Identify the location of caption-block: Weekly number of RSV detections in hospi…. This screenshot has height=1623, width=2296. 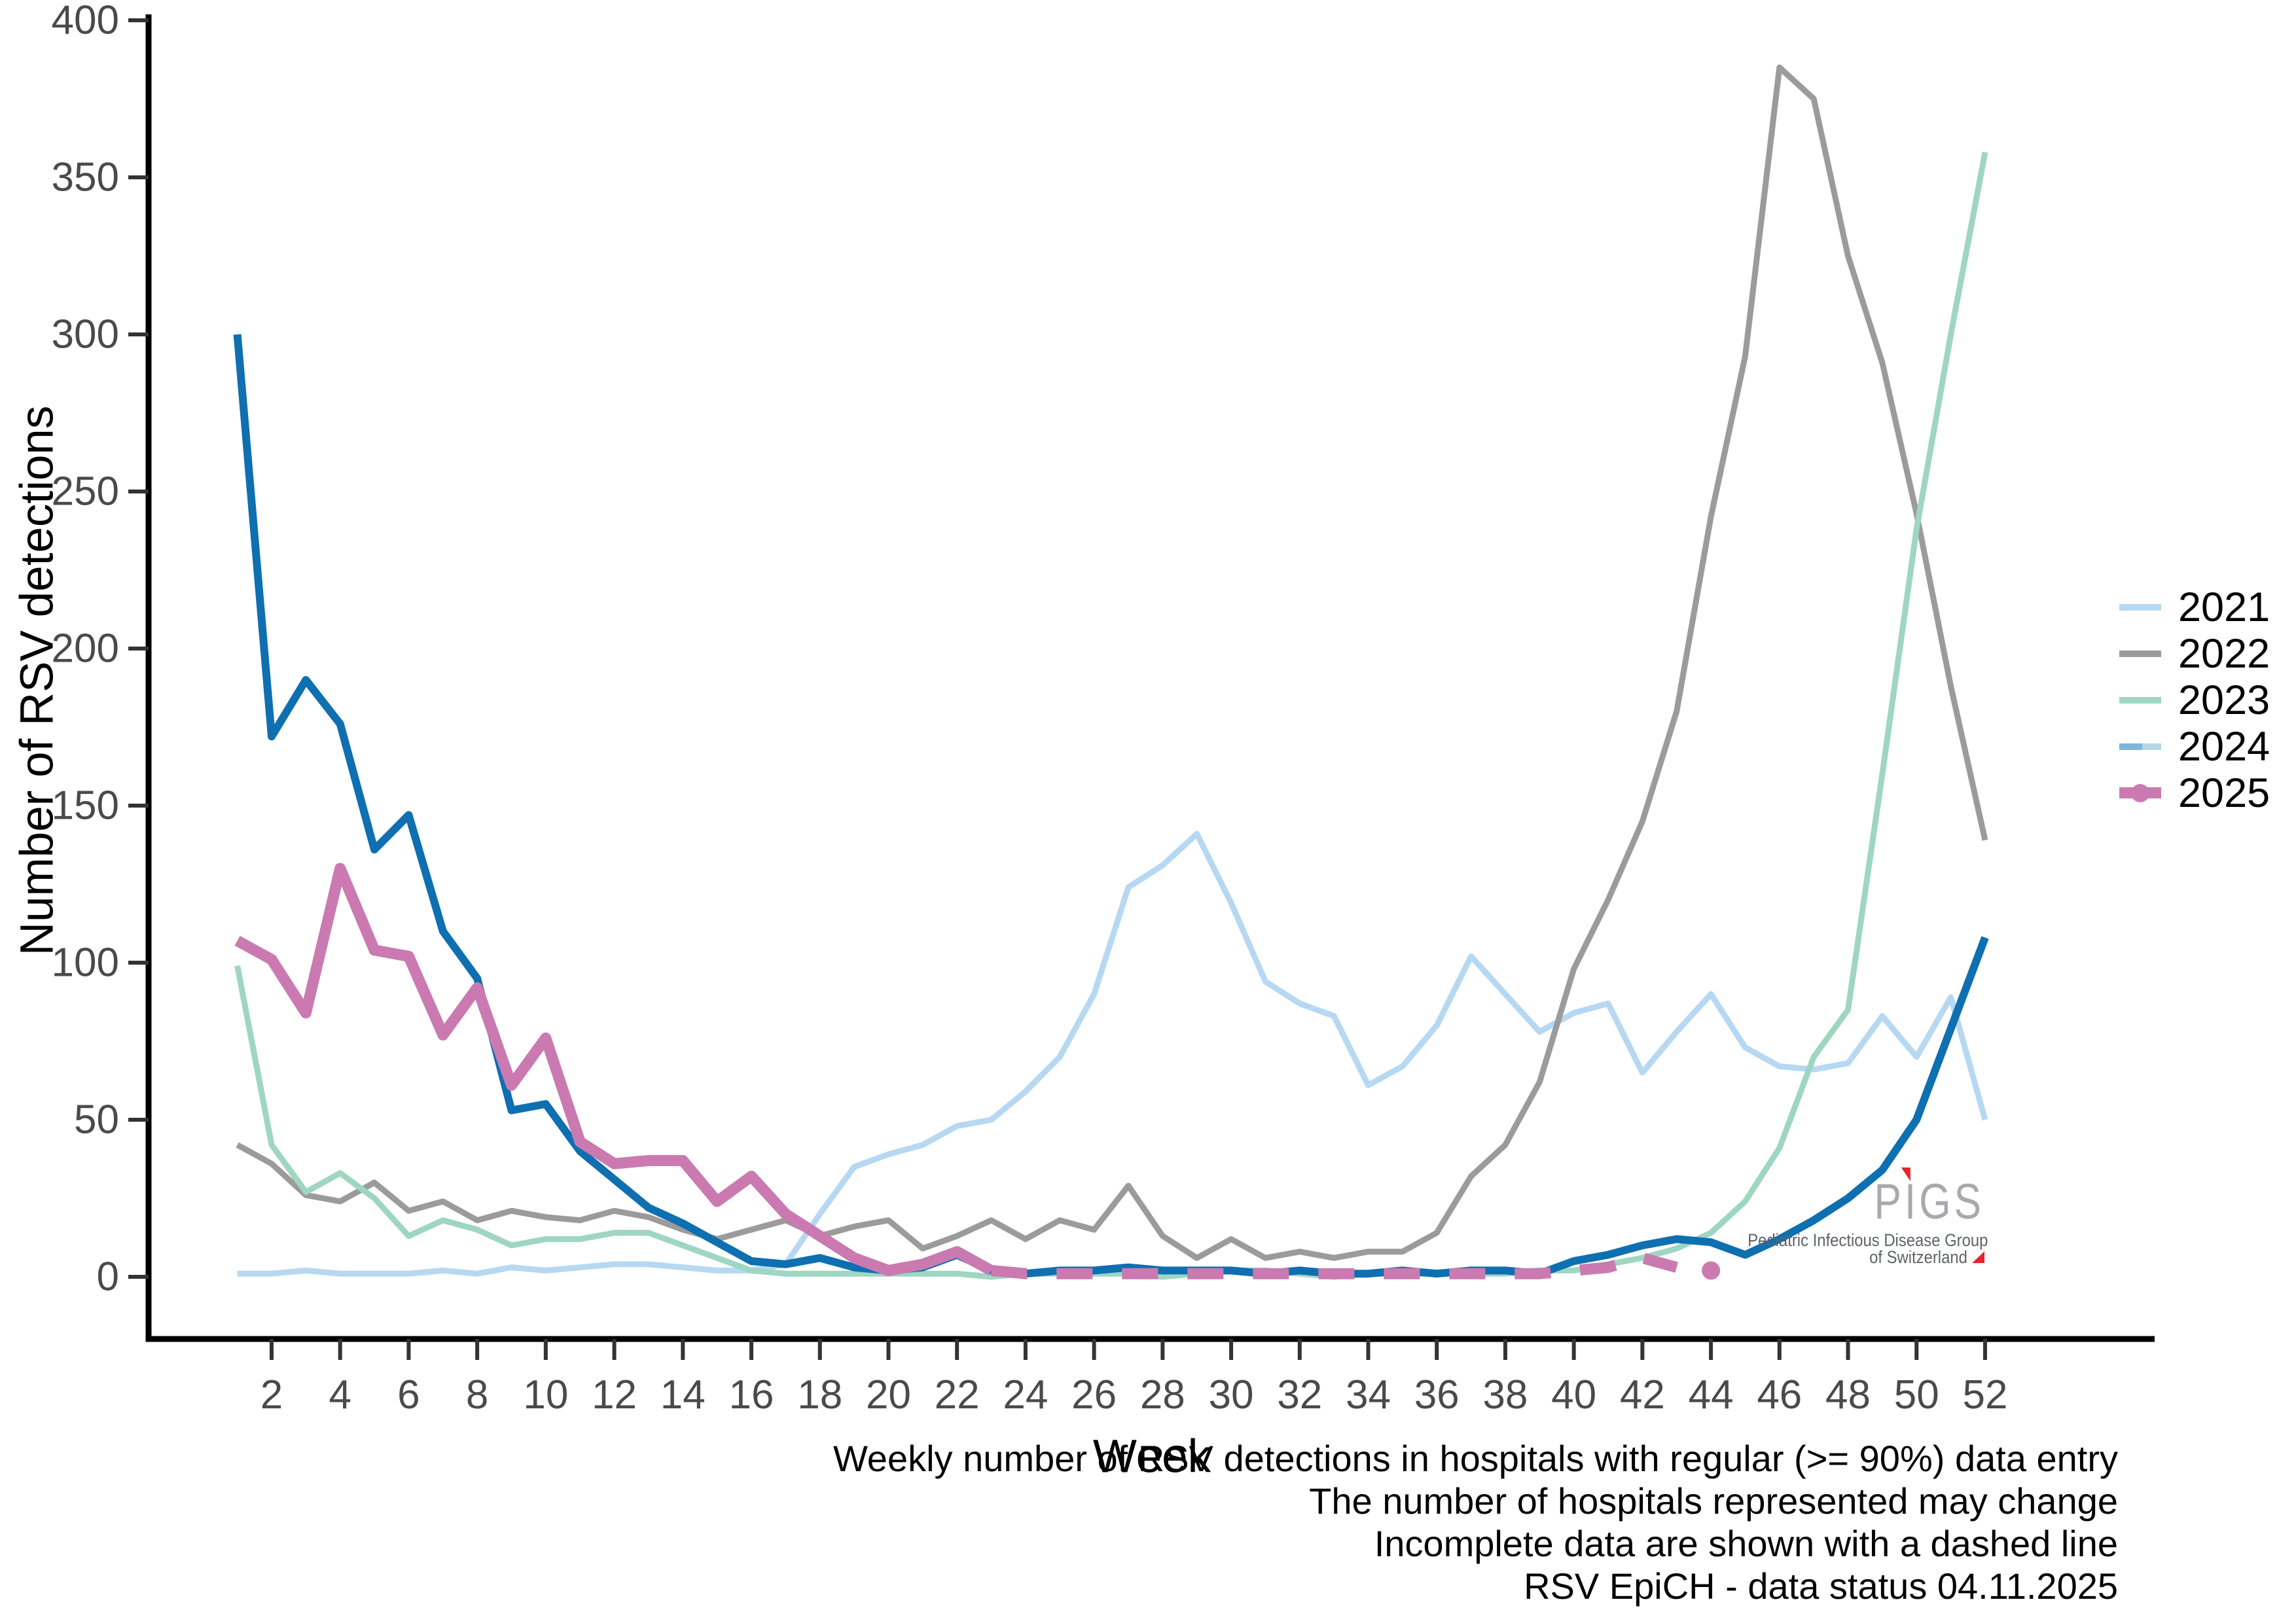
(1386, 1522).